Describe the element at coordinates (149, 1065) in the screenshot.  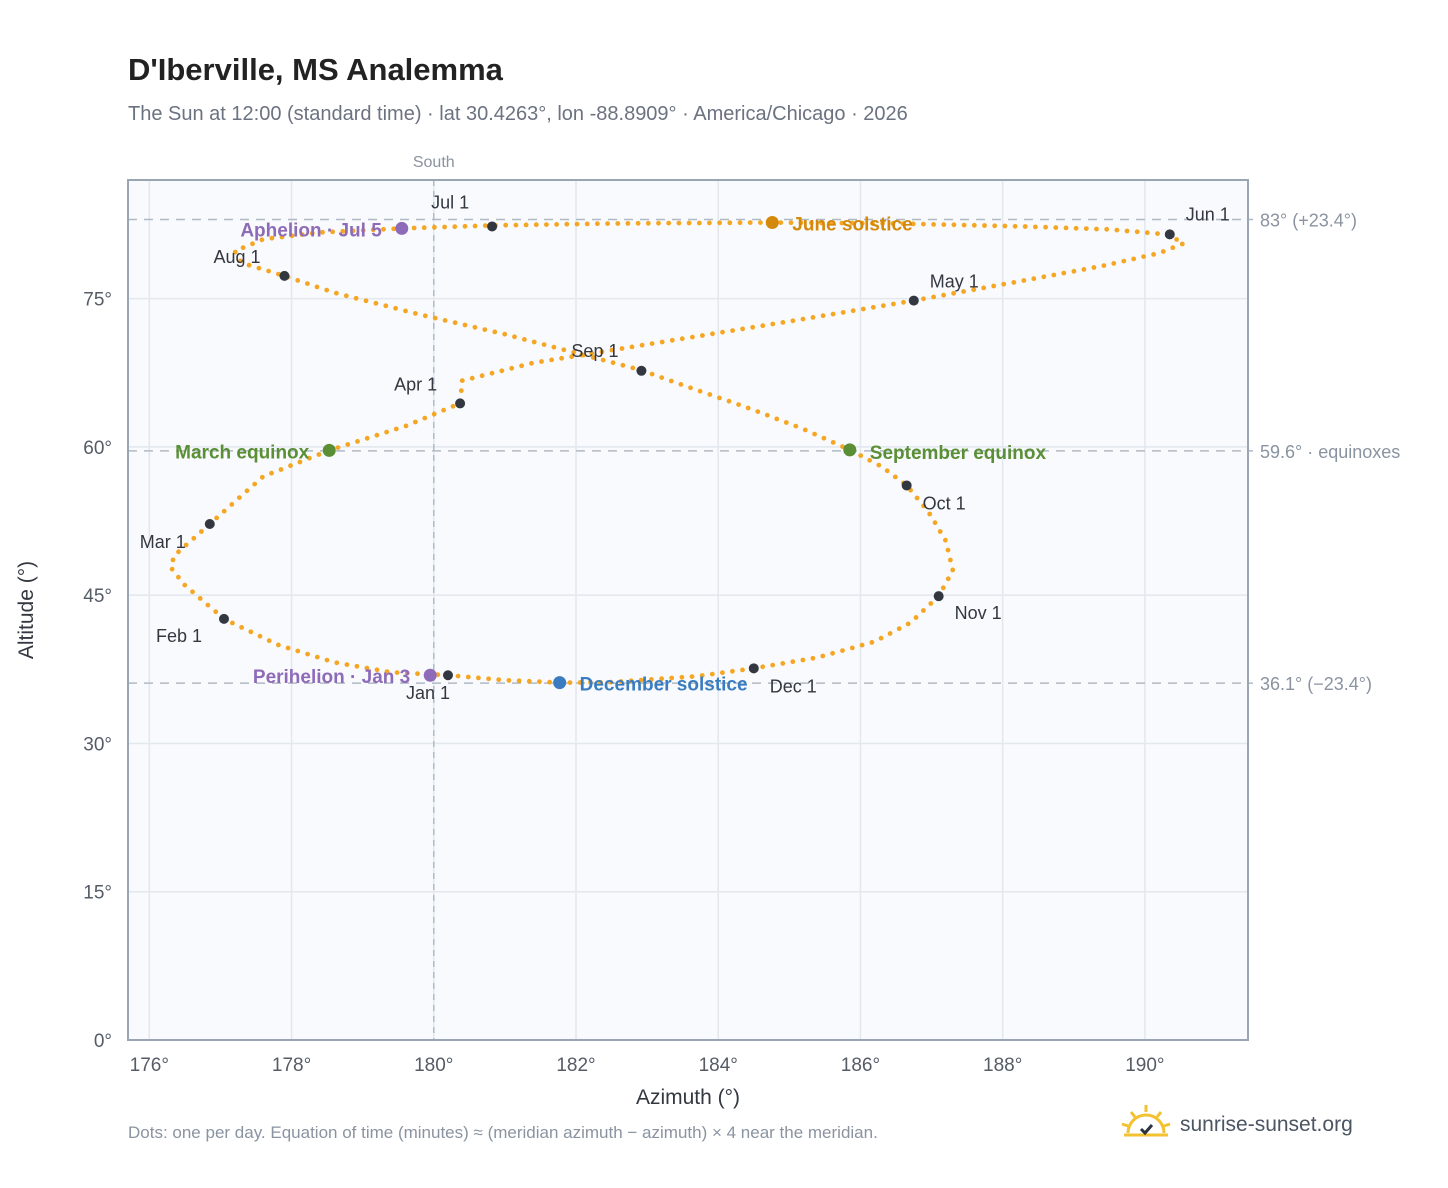
I see `x-tick-label: 176°` at that location.